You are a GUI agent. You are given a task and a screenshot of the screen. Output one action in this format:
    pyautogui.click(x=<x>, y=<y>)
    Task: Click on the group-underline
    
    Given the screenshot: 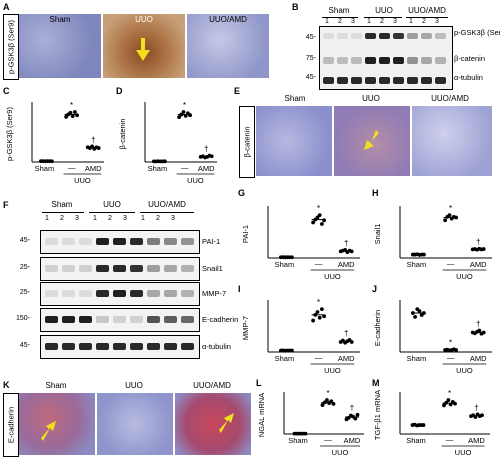 What is the action you would take?
    pyautogui.click(x=383, y=17)
    